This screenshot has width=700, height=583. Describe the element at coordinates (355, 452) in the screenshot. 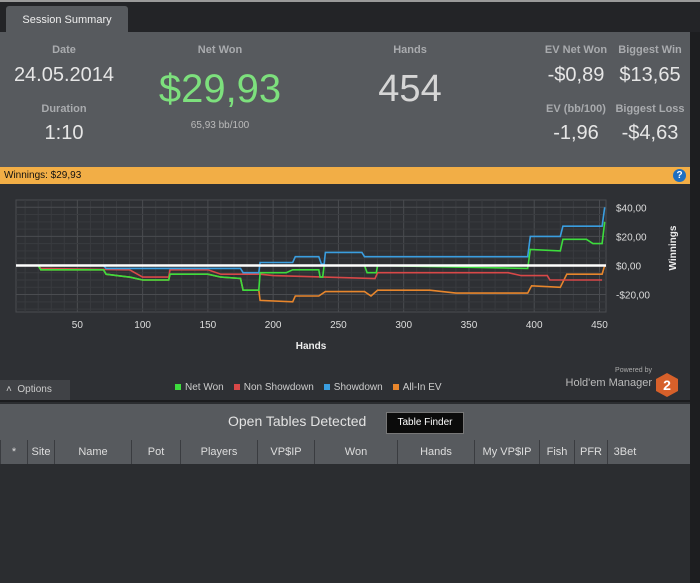

I see `column-header: Won` at that location.